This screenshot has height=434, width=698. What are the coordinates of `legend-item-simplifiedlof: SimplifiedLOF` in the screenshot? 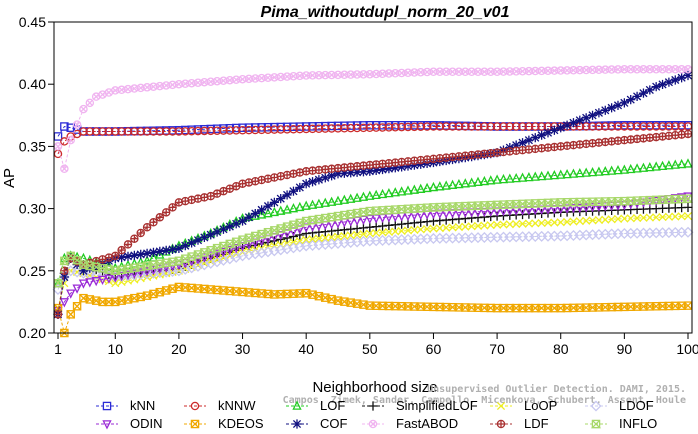 It's located at (420, 405).